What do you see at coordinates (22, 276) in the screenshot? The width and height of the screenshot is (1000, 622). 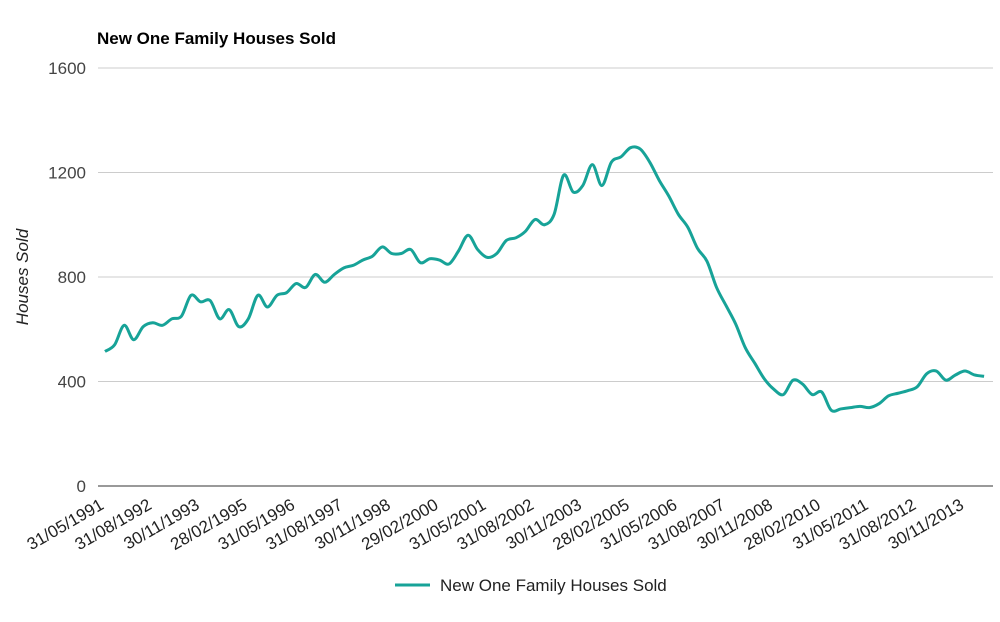 I see `y-axis-label: Houses Sold` at bounding box center [22, 276].